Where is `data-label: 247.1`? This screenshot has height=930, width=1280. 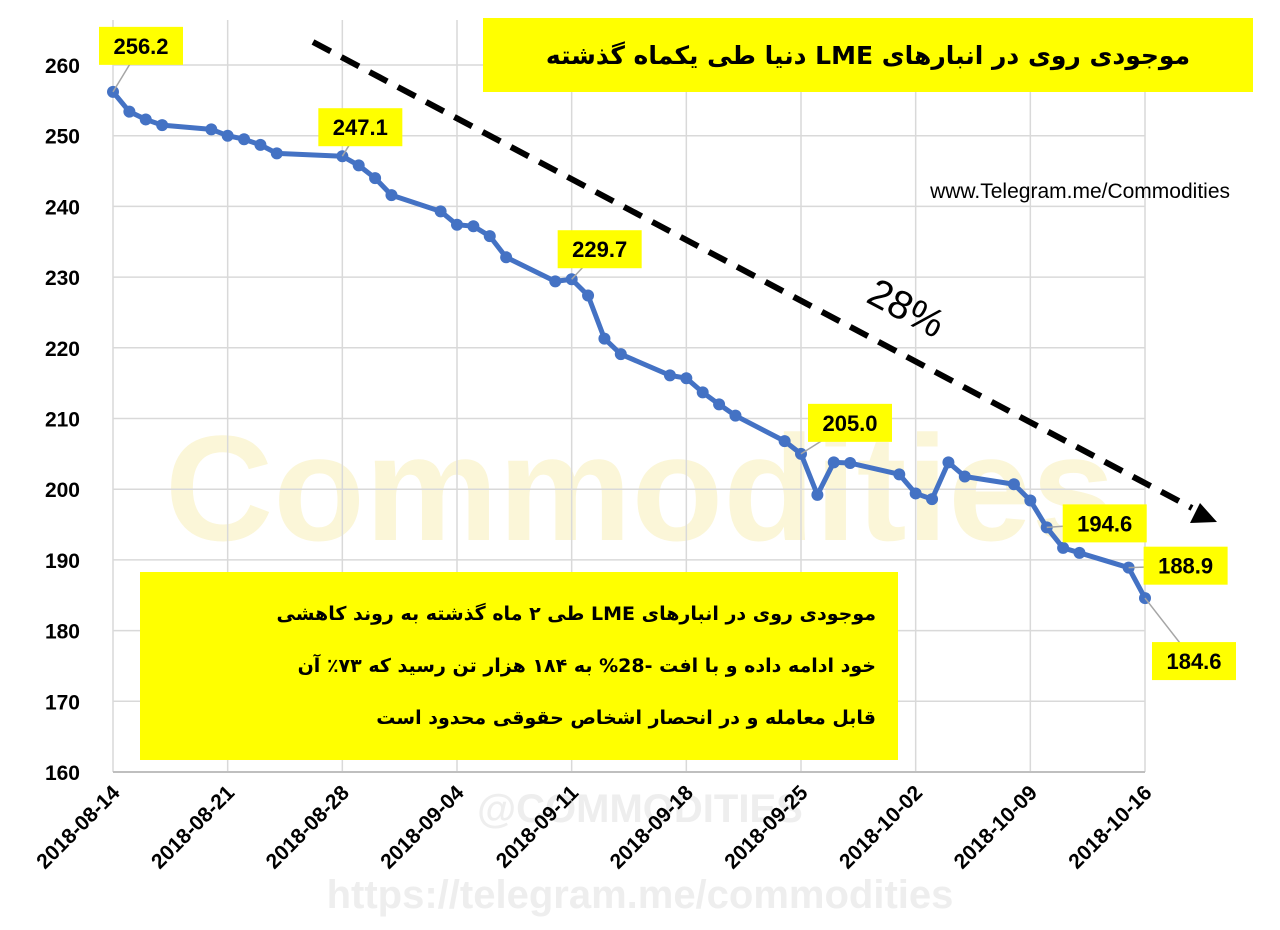 data-label: 247.1 is located at coordinates (360, 127).